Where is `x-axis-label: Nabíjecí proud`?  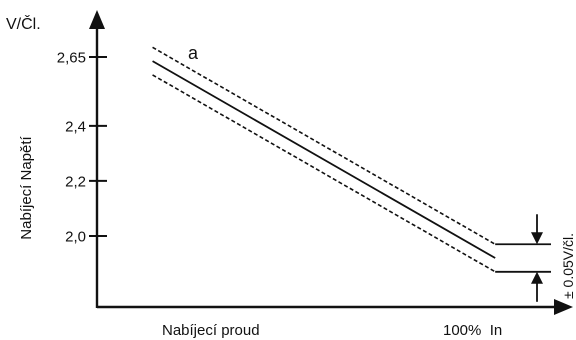
x-axis-label: Nabíjecí proud is located at coordinates (211, 330).